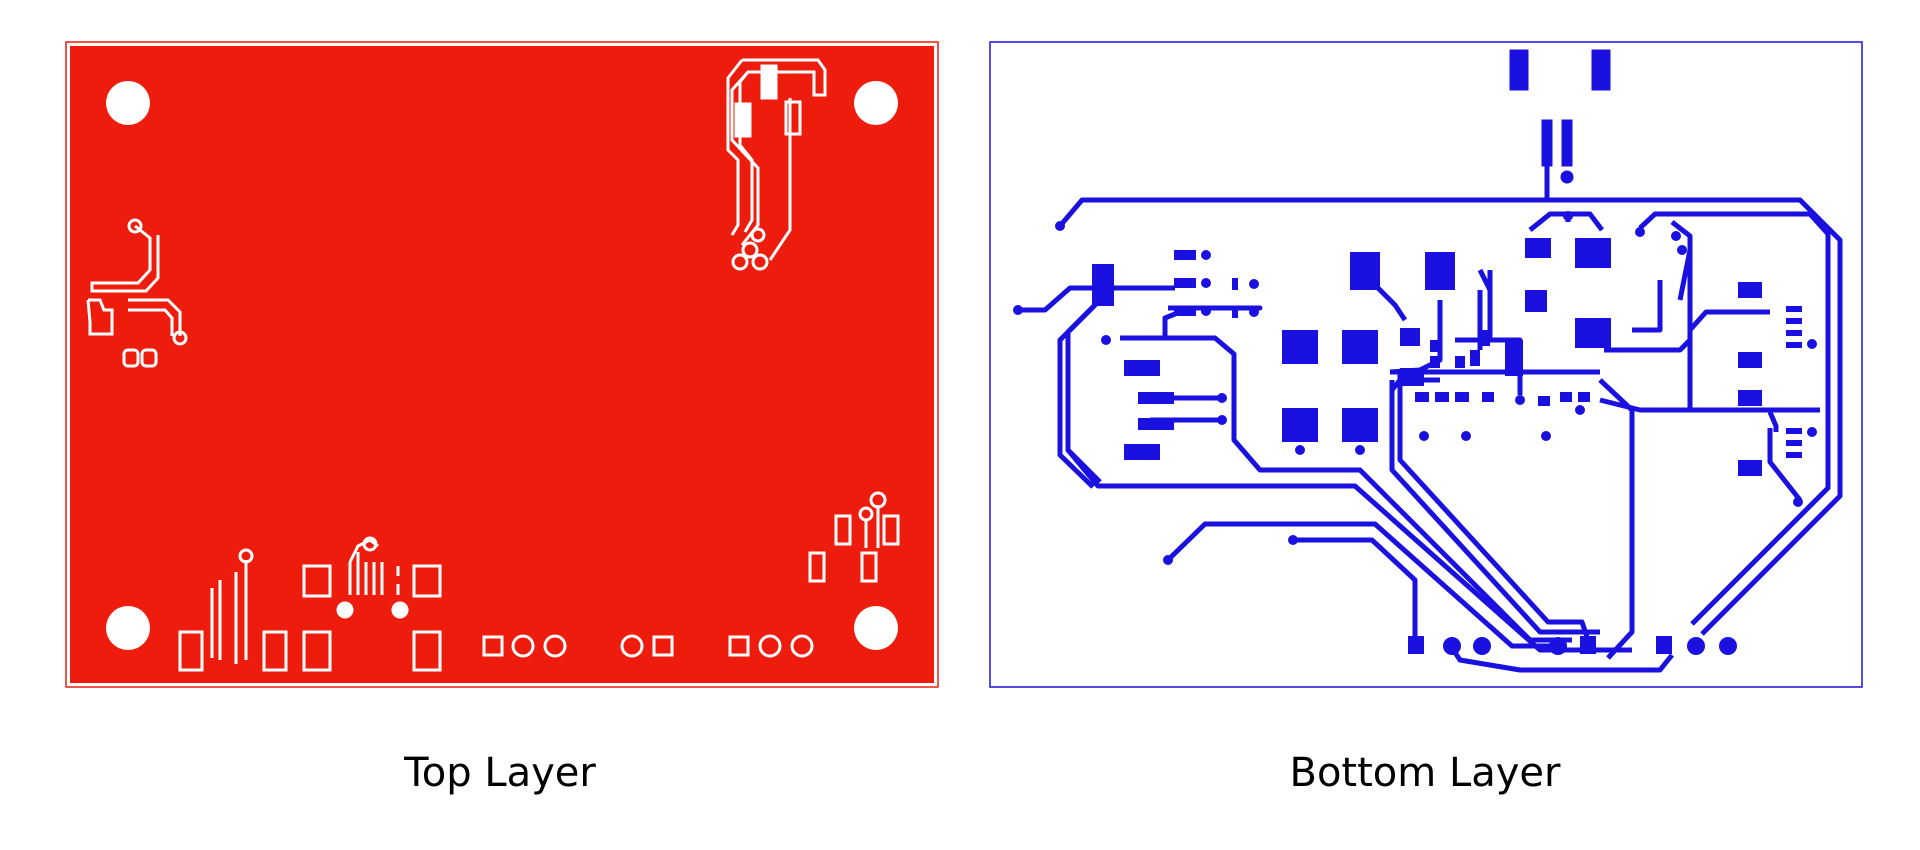 The image size is (1920, 850). Describe the element at coordinates (776, 164) in the screenshot. I see `top-right-trace-cluster` at that location.